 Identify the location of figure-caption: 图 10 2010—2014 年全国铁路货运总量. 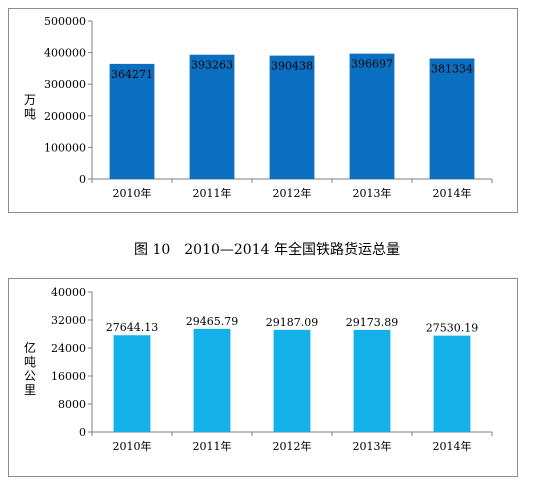
(267, 250).